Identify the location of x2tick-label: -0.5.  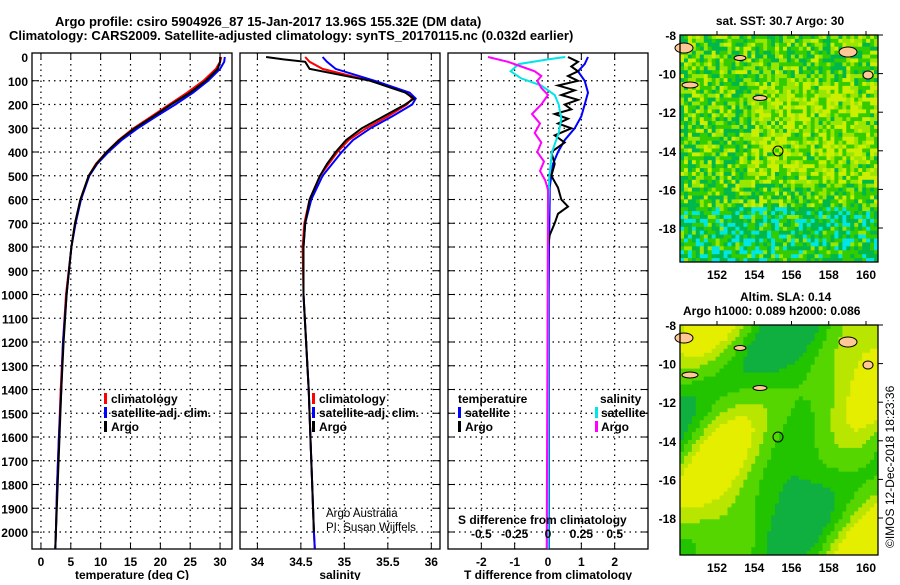
(481, 534).